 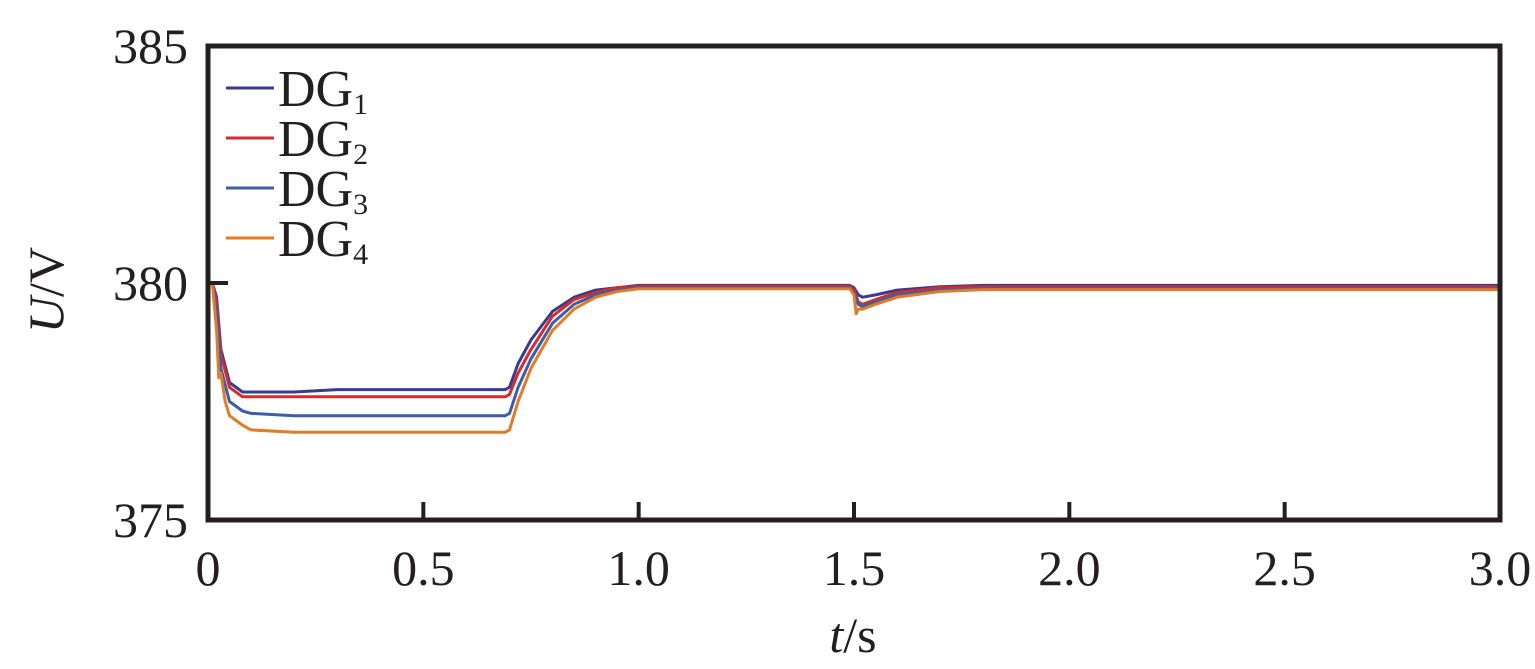 I want to click on x-tick-label: 1.0, so click(x=638, y=568).